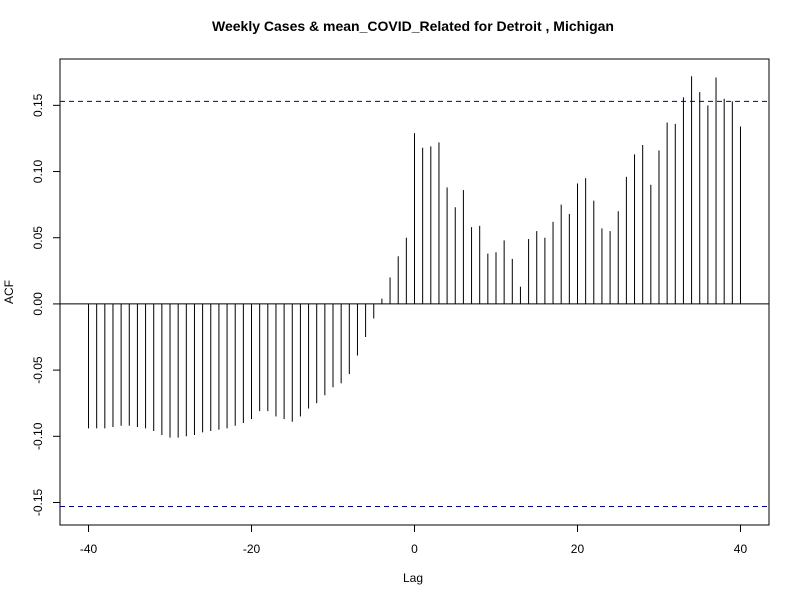  What do you see at coordinates (413, 578) in the screenshot?
I see `x-axis-label: Lag` at bounding box center [413, 578].